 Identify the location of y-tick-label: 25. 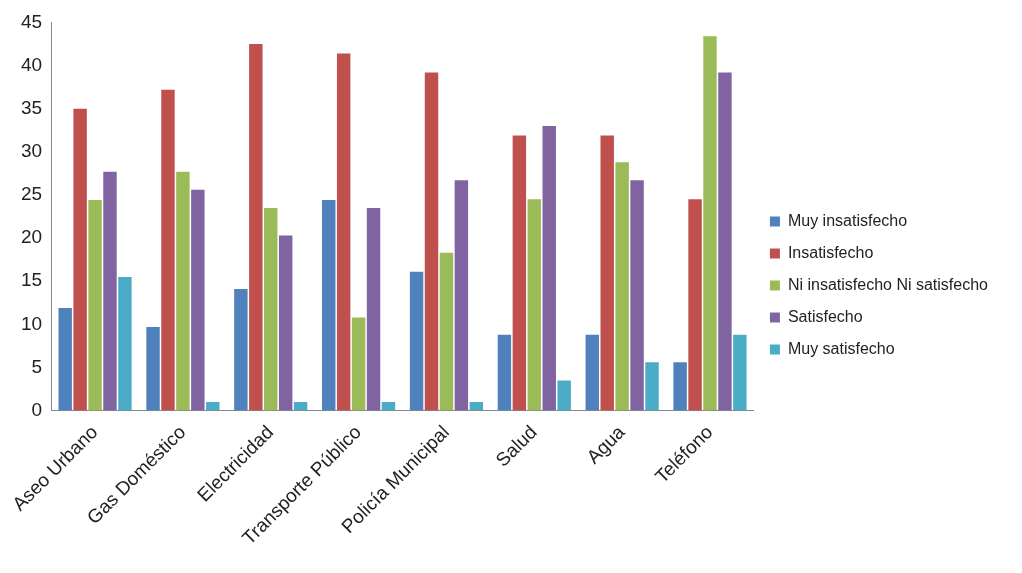
(31, 194).